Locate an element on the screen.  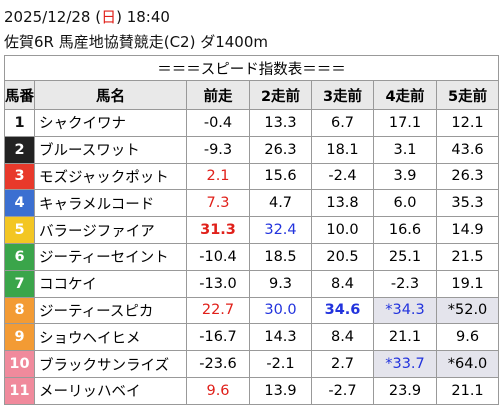
horse-name: モズジャックポット is located at coordinates (110, 176).